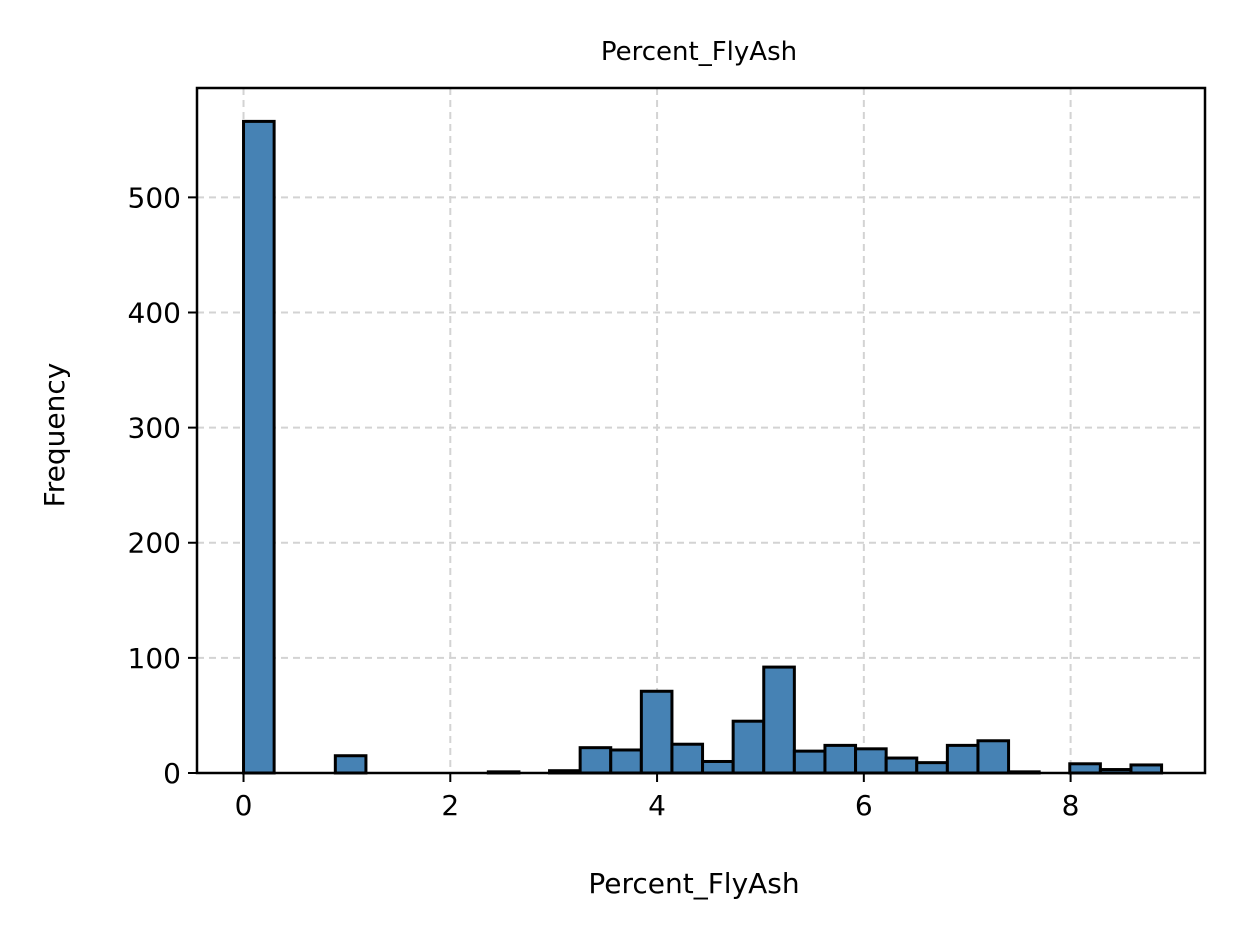  What do you see at coordinates (450, 805) in the screenshot?
I see `x-tick-label: 2` at bounding box center [450, 805].